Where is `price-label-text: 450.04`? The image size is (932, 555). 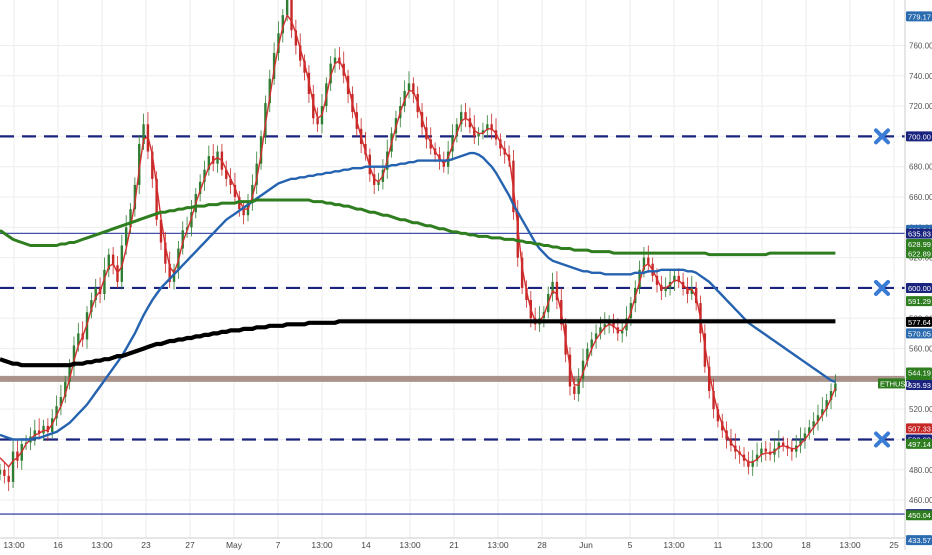
price-label-text: 450.04 is located at coordinates (919, 515).